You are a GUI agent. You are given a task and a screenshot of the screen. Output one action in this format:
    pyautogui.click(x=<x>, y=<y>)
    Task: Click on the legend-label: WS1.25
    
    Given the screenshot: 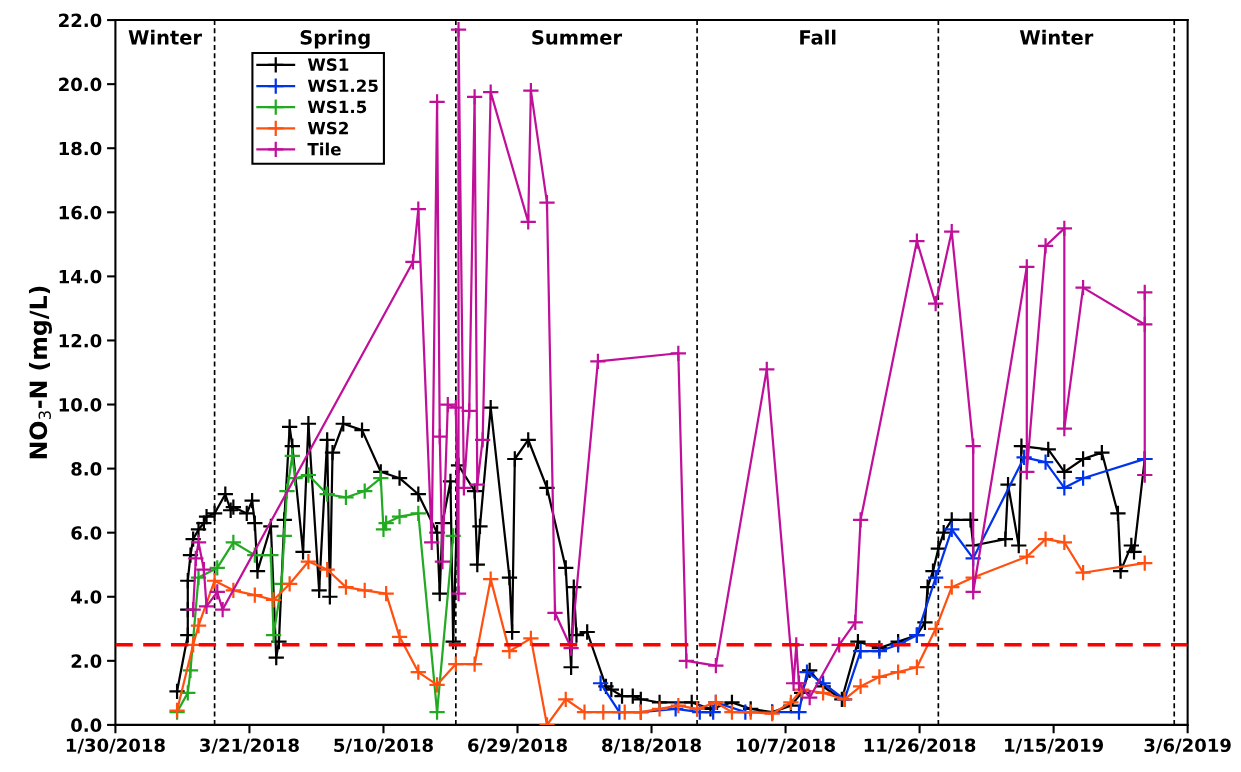 What is the action you would take?
    pyautogui.click(x=342, y=86)
    